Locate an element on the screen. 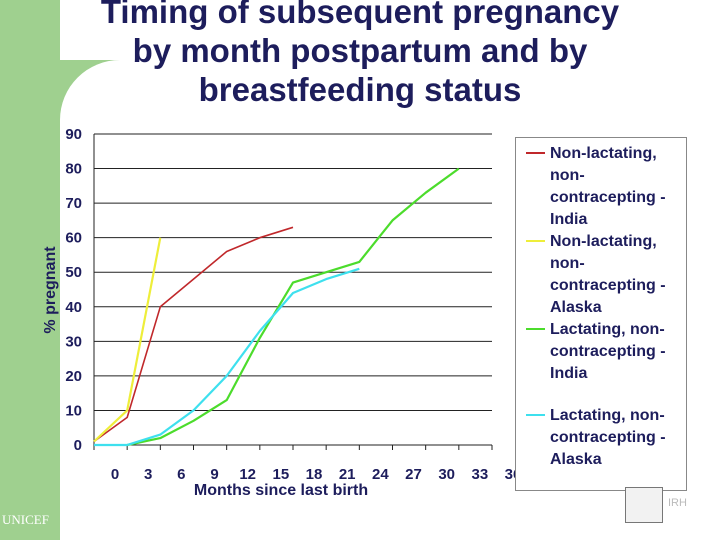  x-tick-label: 15 is located at coordinates (280, 474).